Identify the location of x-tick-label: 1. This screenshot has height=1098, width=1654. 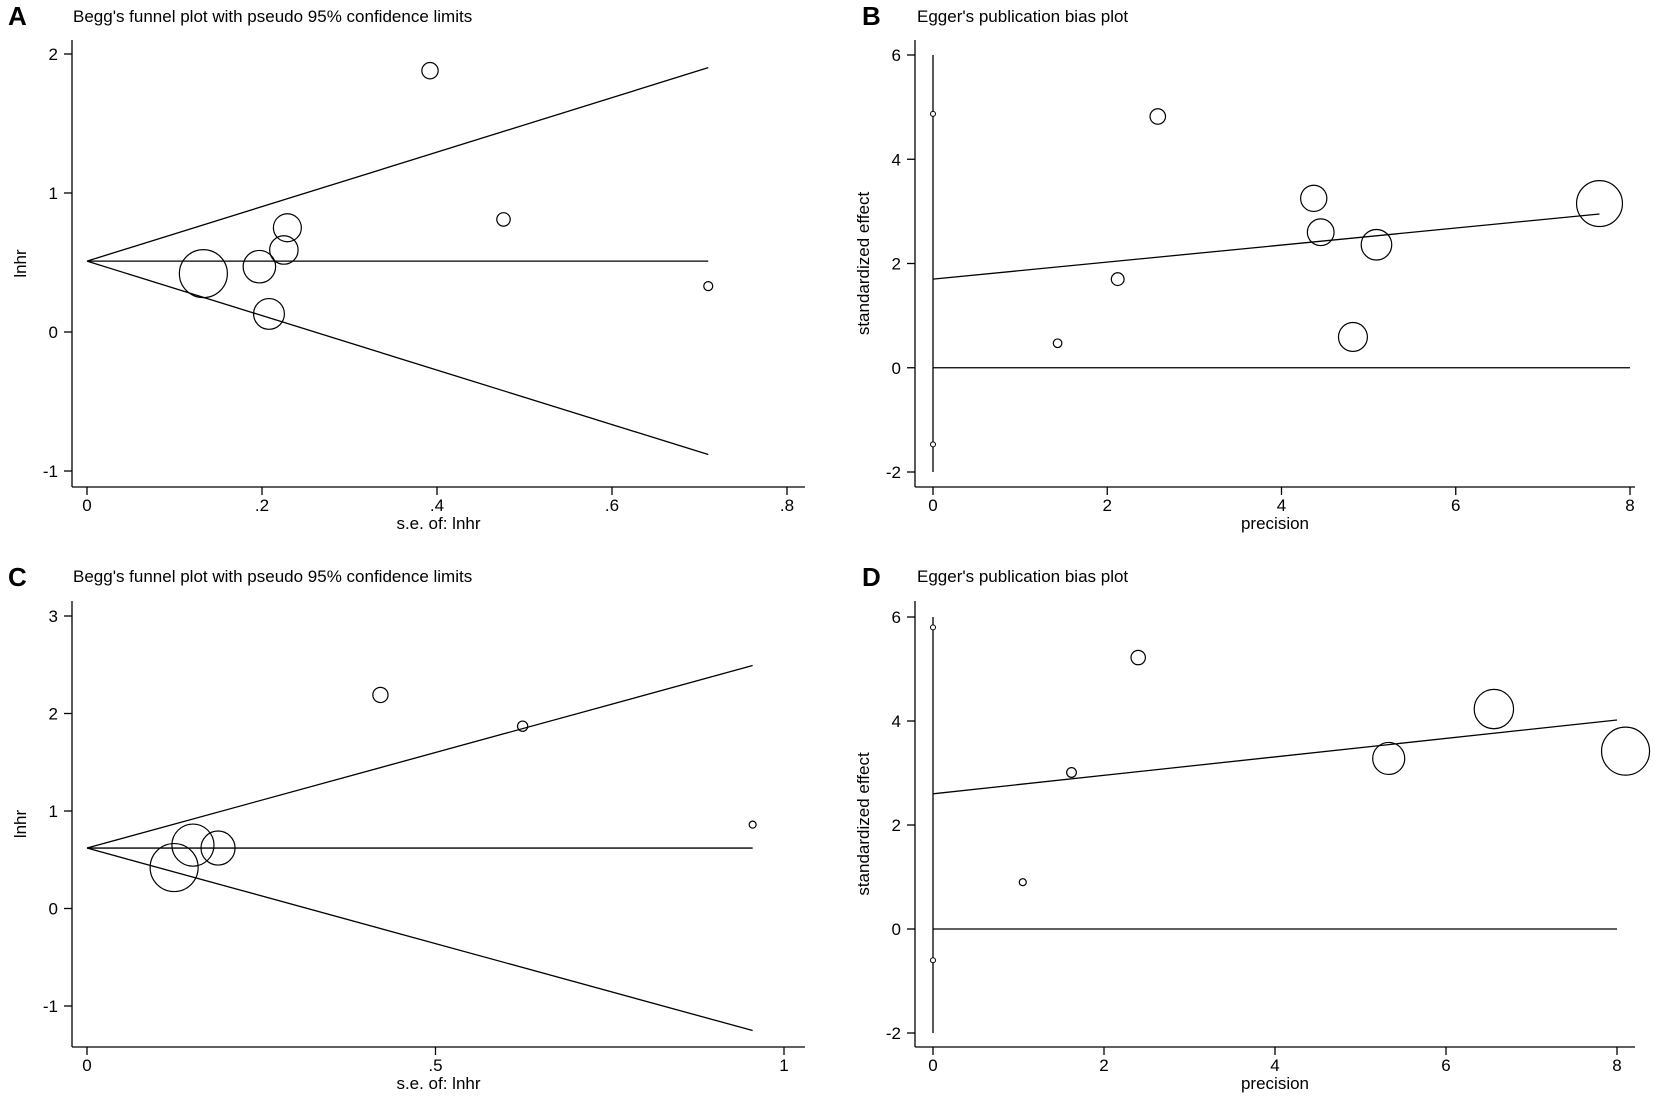
(783, 1065).